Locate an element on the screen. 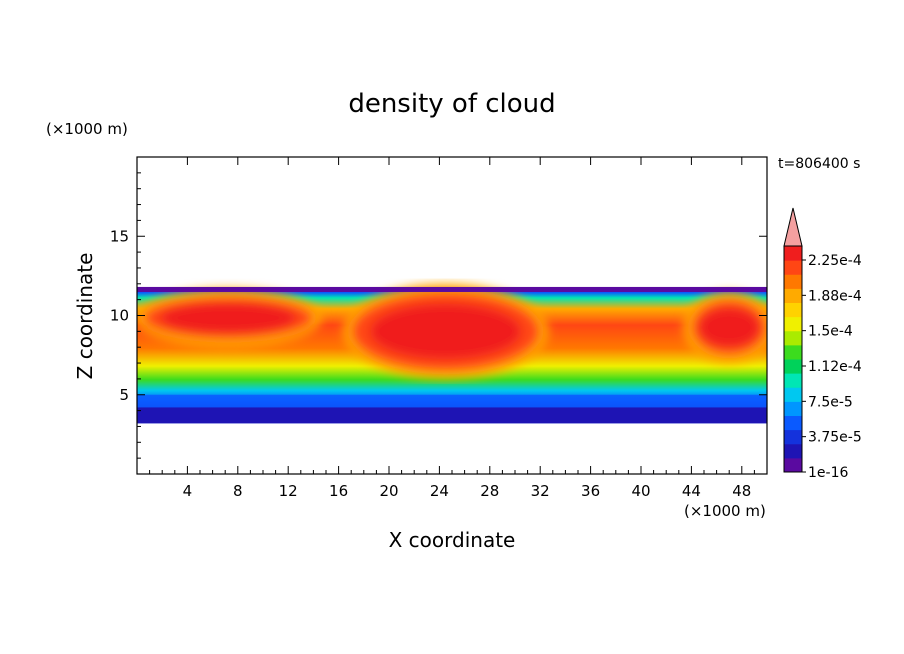 The image size is (904, 654). colorbar-frame is located at coordinates (793, 359).